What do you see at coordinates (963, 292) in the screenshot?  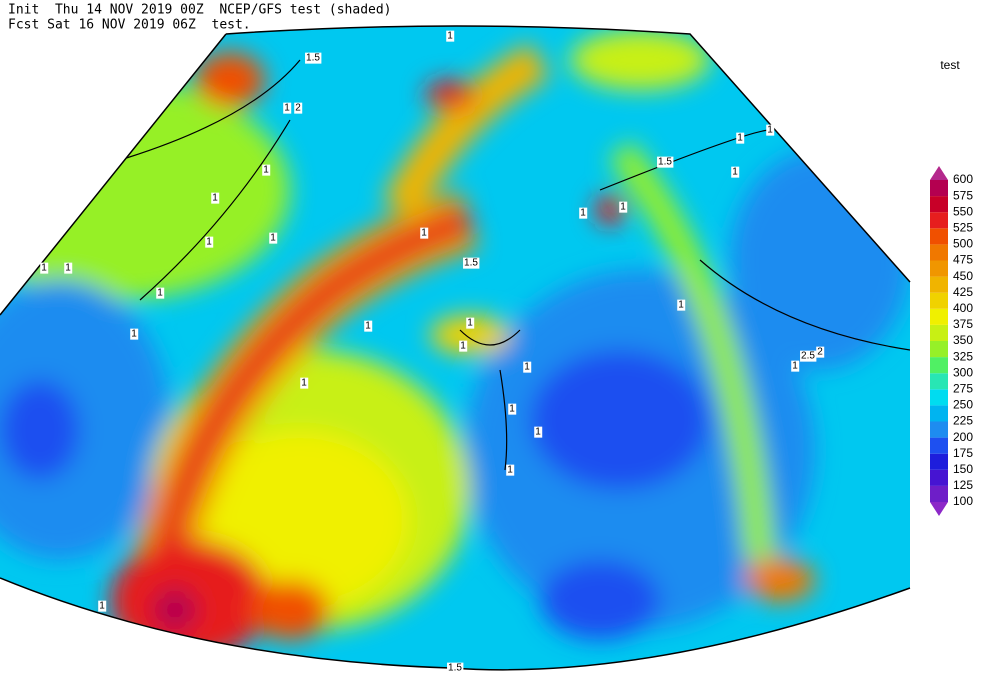 I see `colorbar-label: 425` at bounding box center [963, 292].